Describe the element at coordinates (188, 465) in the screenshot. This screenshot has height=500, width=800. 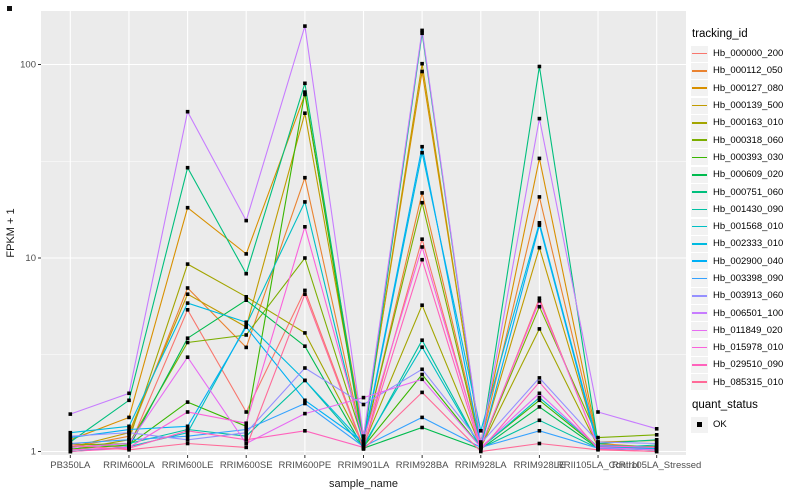
I see `x-tick-label: RRIM600LE` at that location.